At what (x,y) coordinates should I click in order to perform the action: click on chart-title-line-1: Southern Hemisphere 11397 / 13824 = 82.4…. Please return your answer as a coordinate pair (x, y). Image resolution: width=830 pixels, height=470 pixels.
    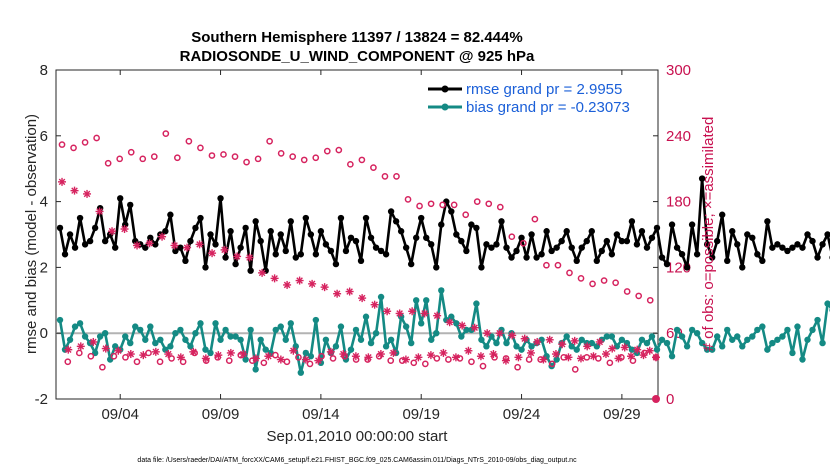
    Looking at the image, I should click on (356, 37).